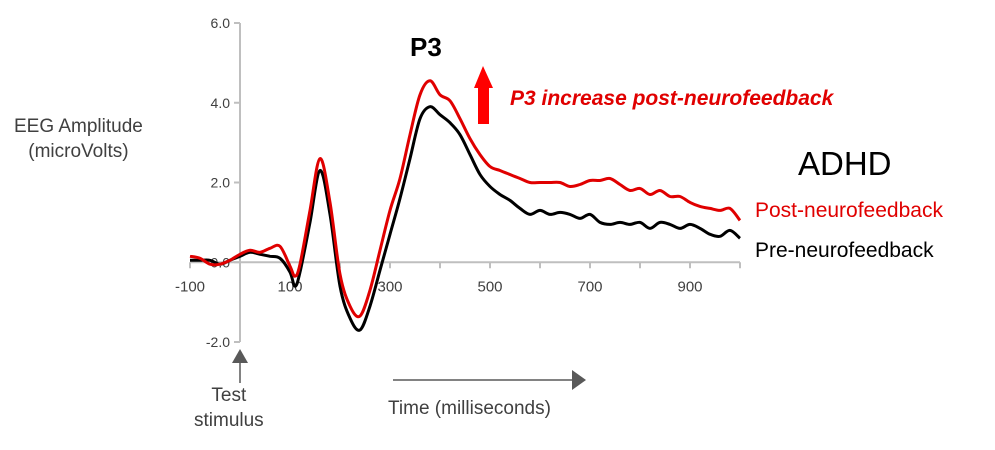 The width and height of the screenshot is (995, 450). I want to click on x-tick-label: -100, so click(190, 286).